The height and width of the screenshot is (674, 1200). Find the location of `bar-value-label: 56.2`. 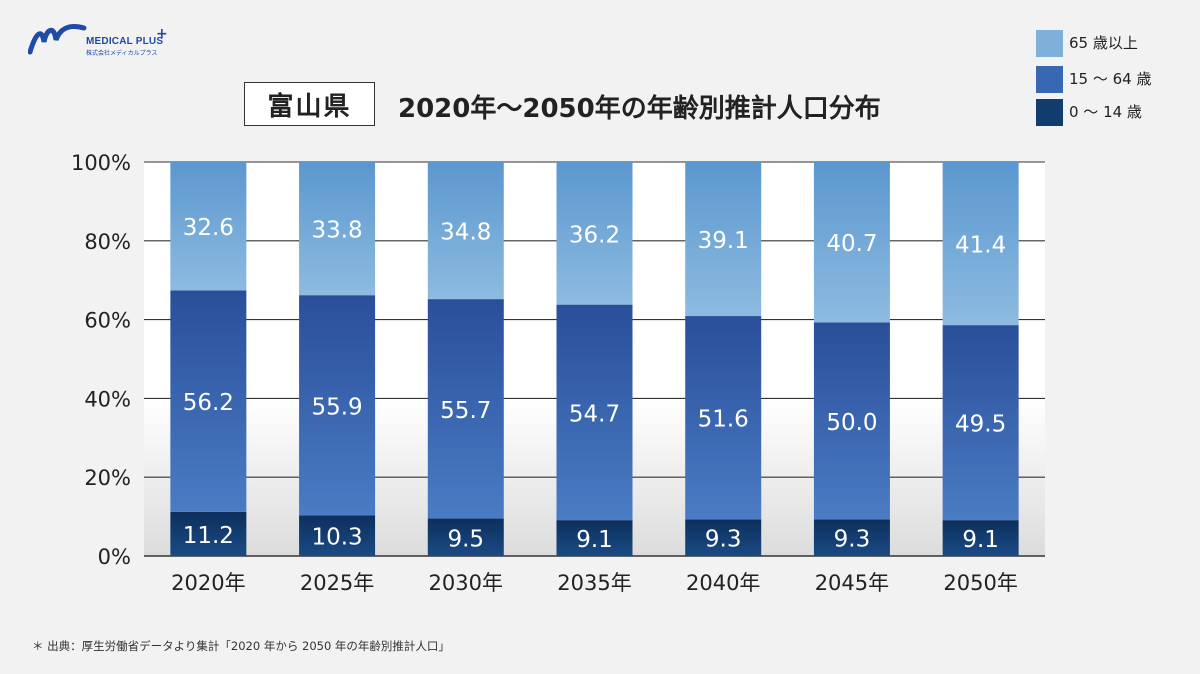

bar-value-label: 56.2 is located at coordinates (208, 403).